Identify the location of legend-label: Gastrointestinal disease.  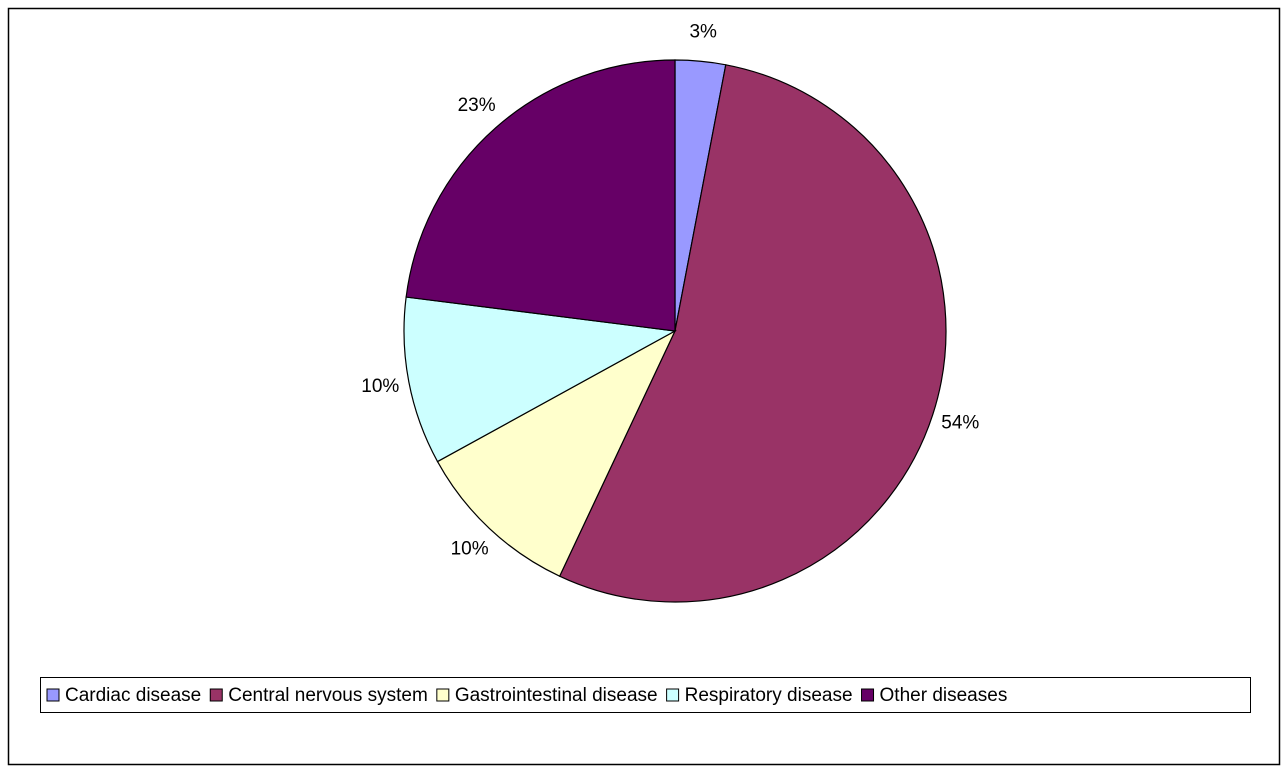
(556, 695).